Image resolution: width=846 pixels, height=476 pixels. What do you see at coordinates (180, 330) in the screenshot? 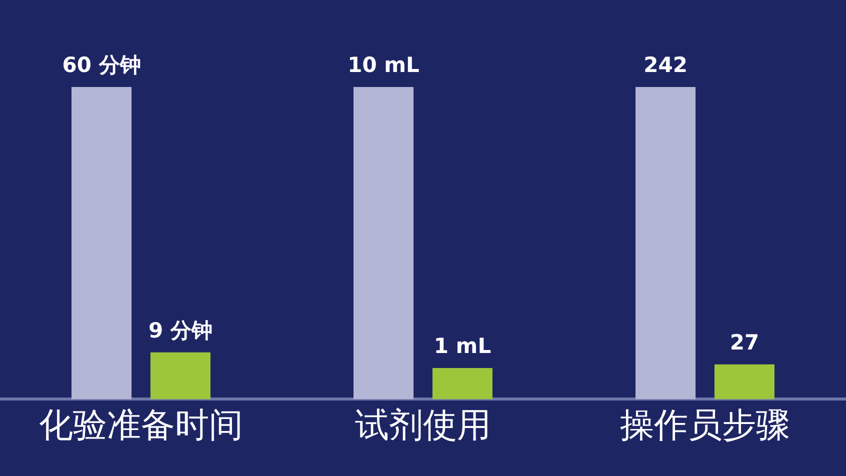
I see `data-label: 9 分钟` at bounding box center [180, 330].